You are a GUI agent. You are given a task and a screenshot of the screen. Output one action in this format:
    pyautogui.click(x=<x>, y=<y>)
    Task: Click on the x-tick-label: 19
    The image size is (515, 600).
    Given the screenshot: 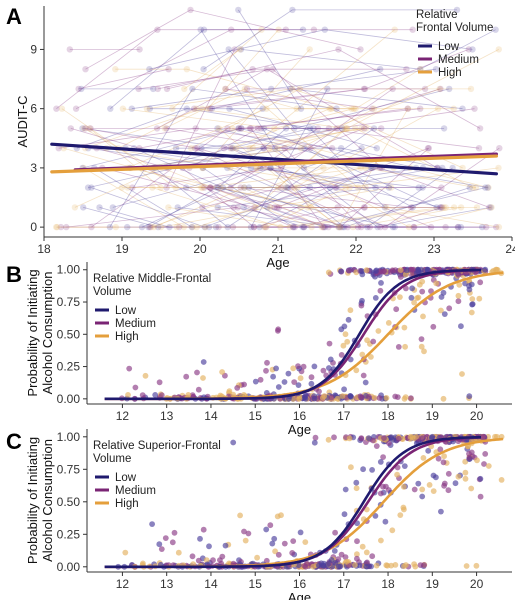 What is the action you would take?
    pyautogui.click(x=122, y=249)
    